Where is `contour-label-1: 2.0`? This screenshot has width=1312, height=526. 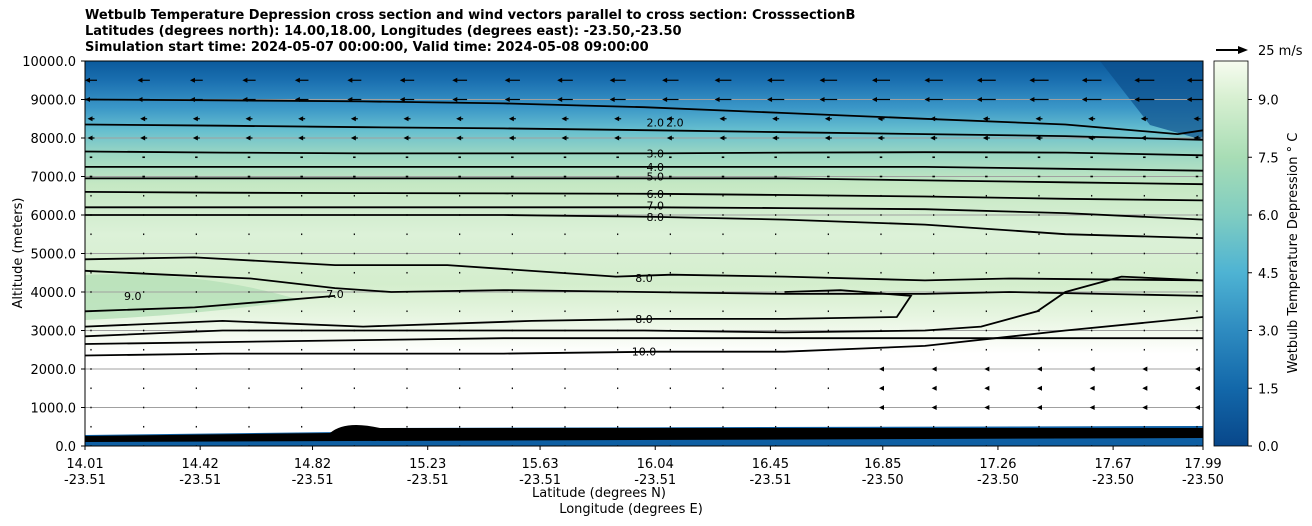 contour-label-1: 2.0 is located at coordinates (675, 123).